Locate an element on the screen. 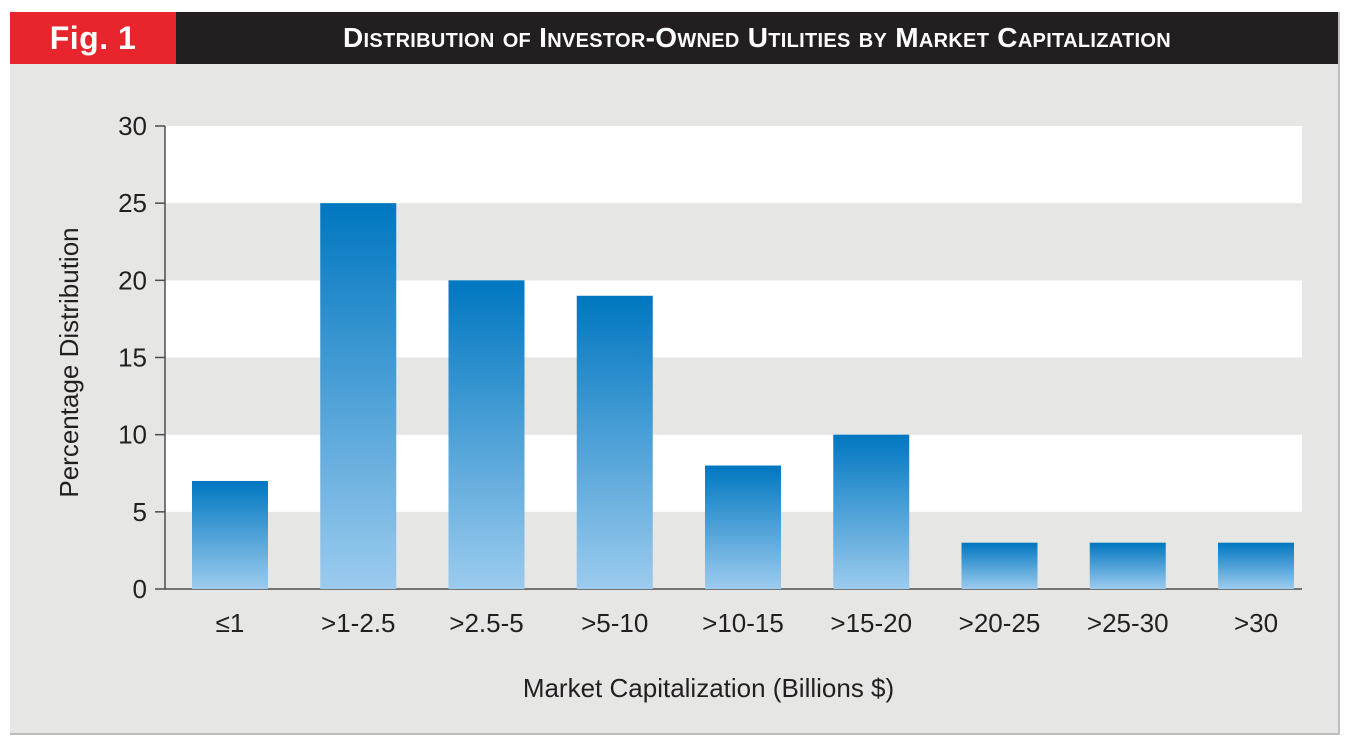 The image size is (1351, 742). y-tick-label: 30 is located at coordinates (132, 126).